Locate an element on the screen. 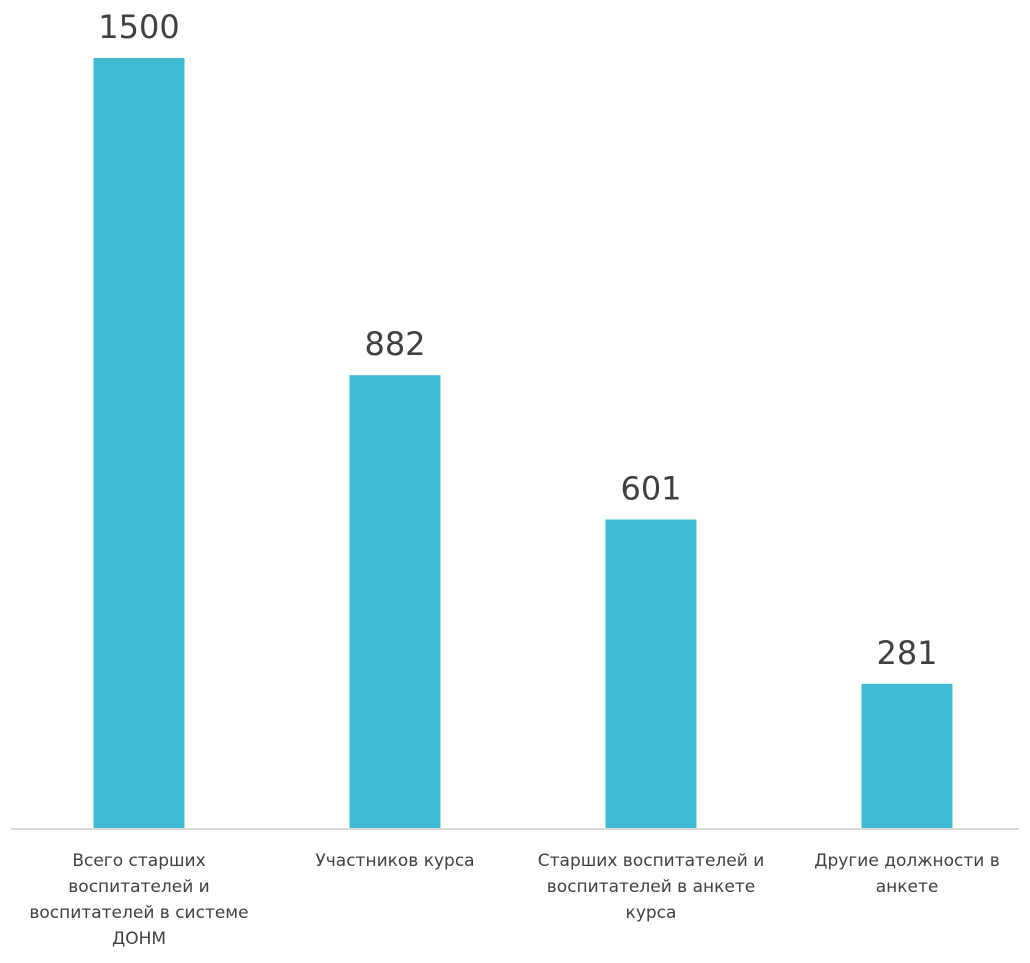 This screenshot has width=1030, height=963. data-label-1: 1500 is located at coordinates (138, 27).